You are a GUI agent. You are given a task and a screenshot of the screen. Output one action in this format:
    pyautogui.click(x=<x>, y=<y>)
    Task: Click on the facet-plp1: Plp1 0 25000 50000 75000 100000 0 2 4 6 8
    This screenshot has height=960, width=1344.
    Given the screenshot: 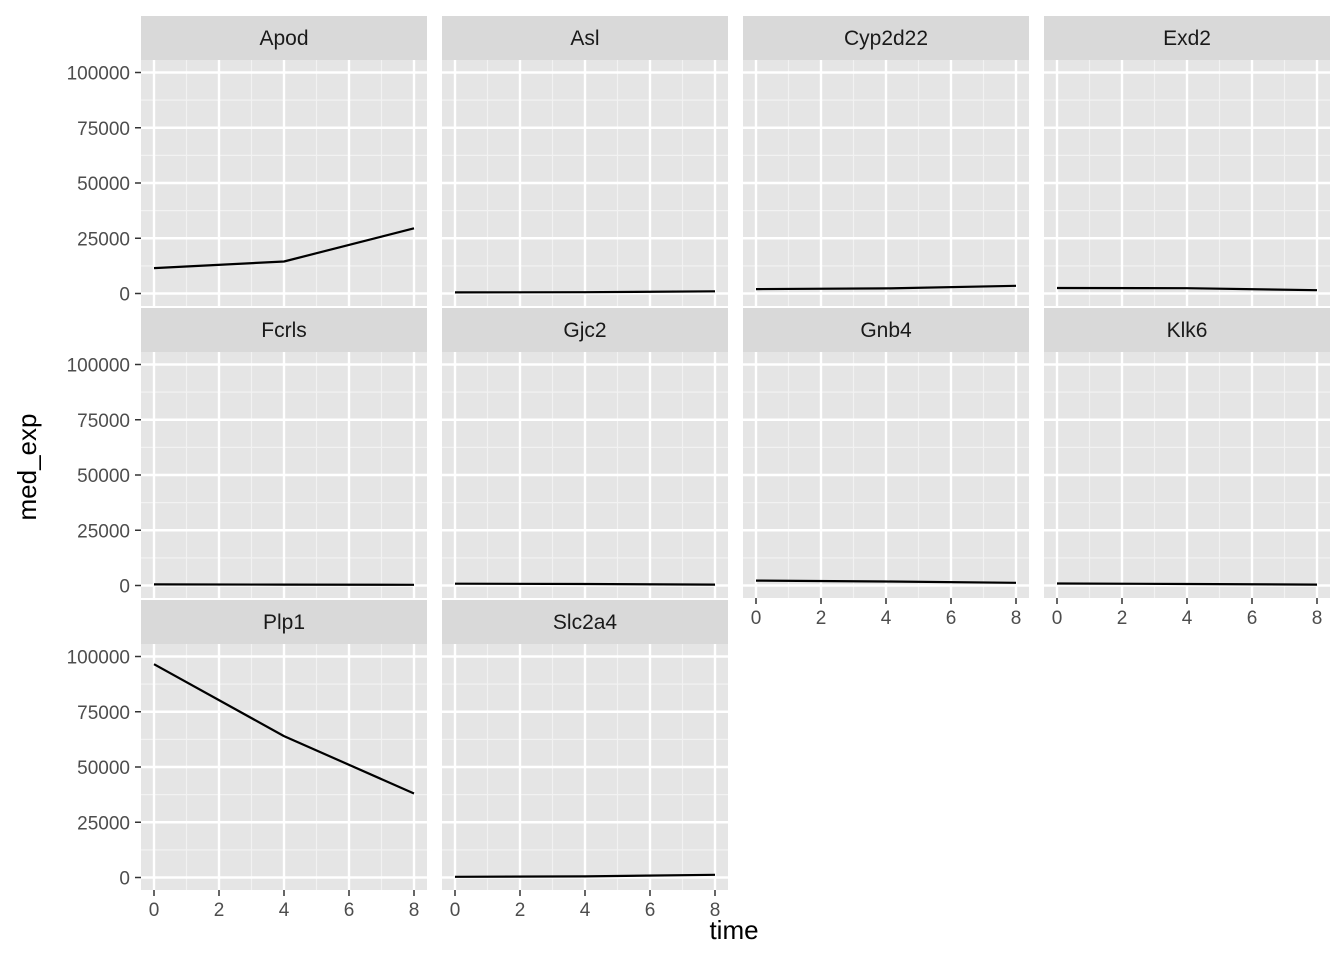 What is the action you would take?
    pyautogui.click(x=247, y=760)
    